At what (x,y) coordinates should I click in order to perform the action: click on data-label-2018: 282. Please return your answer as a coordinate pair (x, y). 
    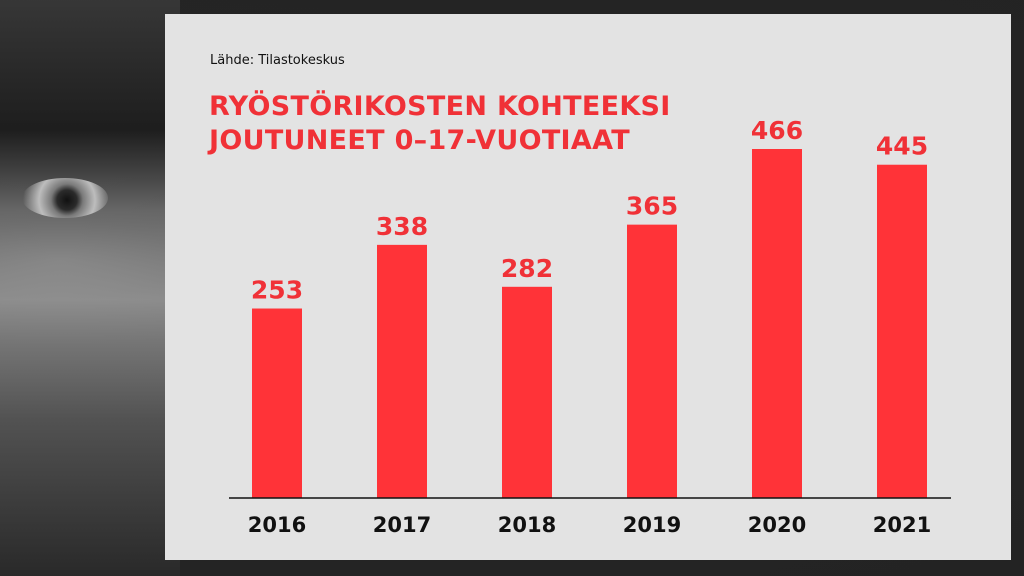
    Looking at the image, I should click on (527, 268).